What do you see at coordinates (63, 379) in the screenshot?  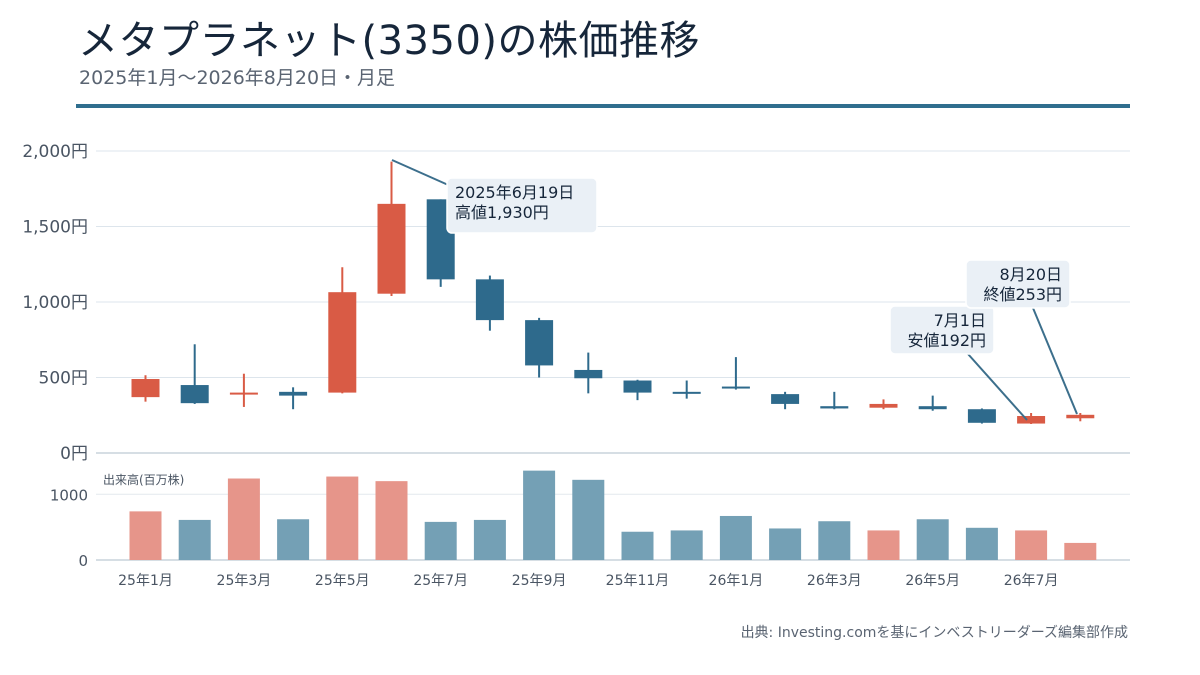 I see `price-tick-label: 500円` at bounding box center [63, 379].